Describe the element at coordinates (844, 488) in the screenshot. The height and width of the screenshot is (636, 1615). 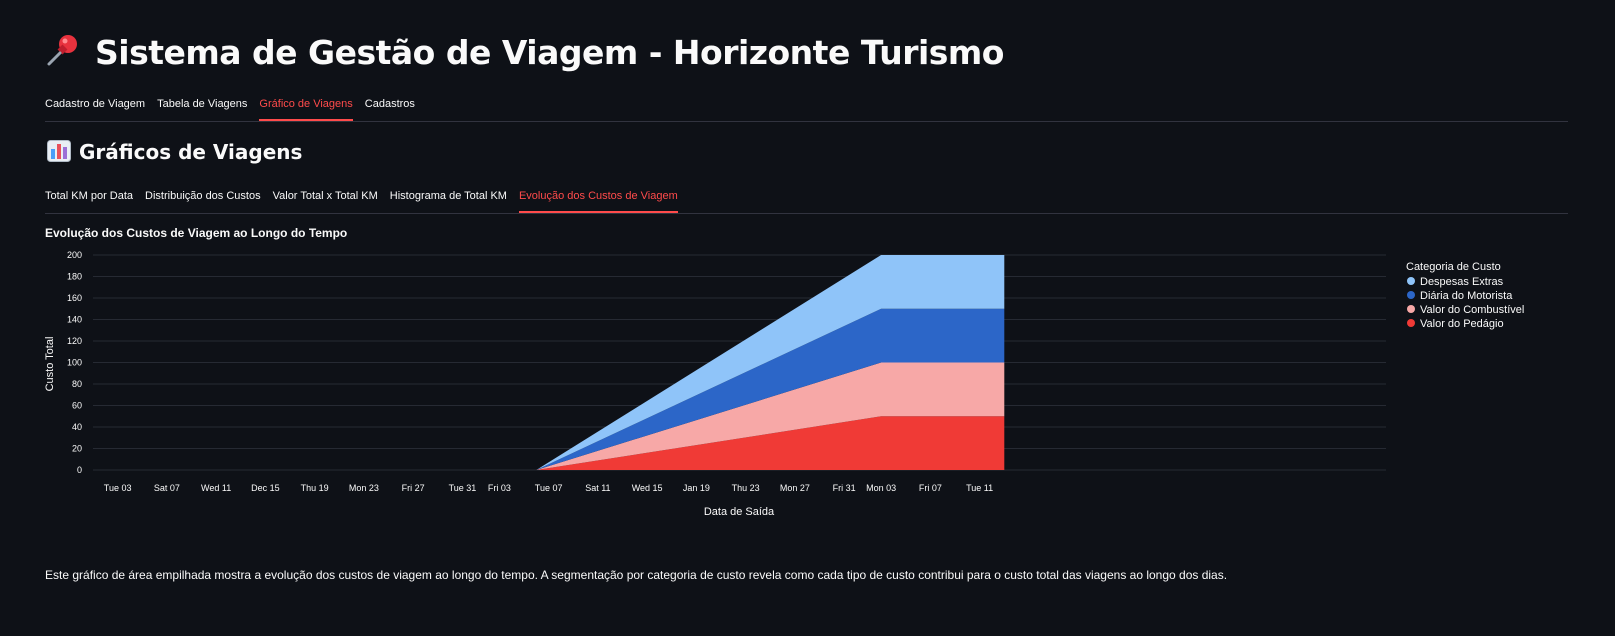
I see `x-tick-label: Fri 31` at that location.